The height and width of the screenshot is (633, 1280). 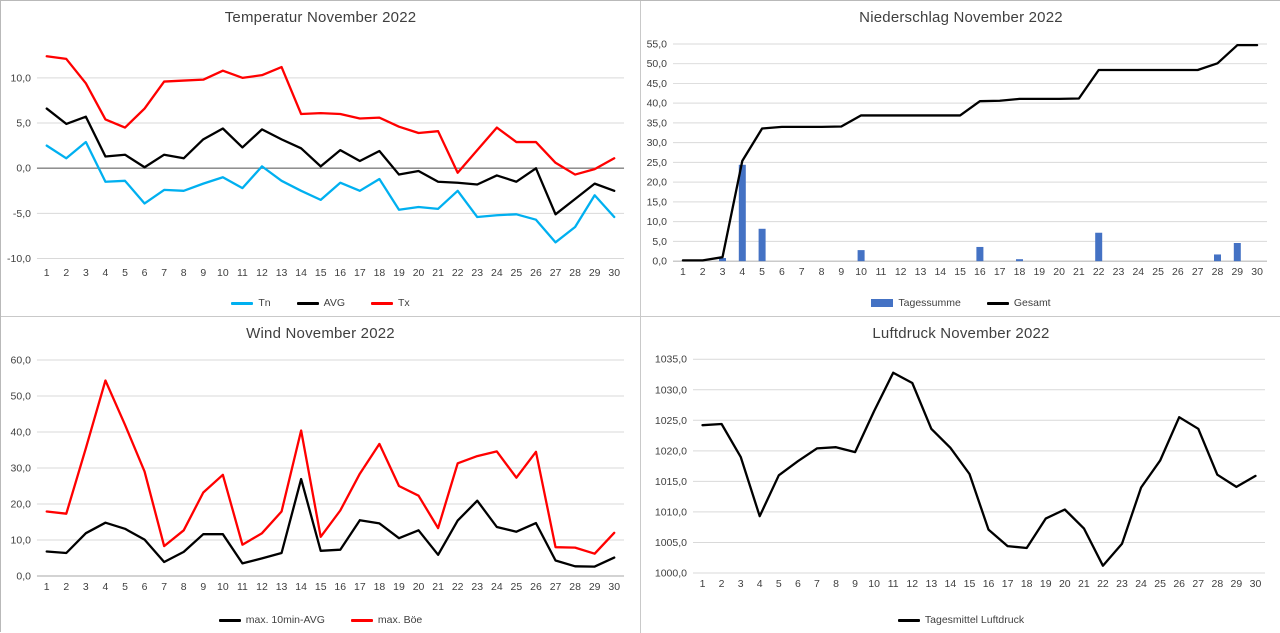 What do you see at coordinates (399, 587) in the screenshot?
I see `svg-text: 19` at bounding box center [399, 587].